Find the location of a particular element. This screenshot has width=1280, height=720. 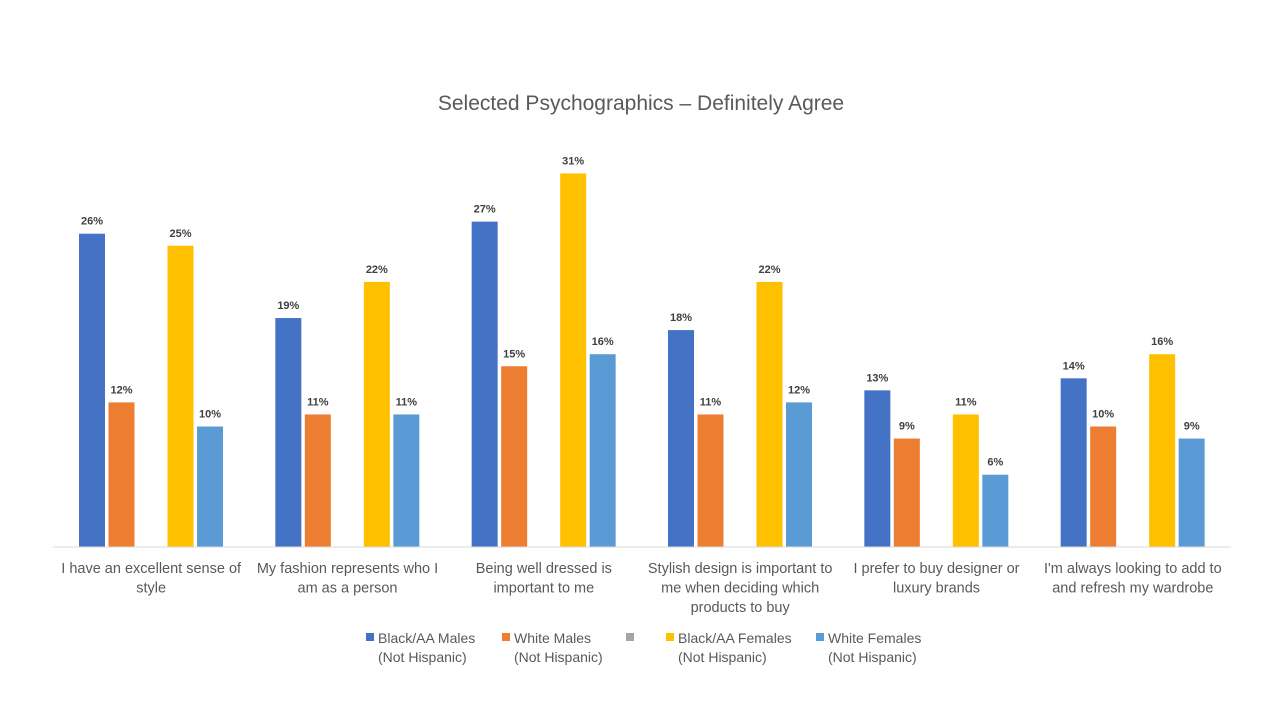

data-label-s1-c0: 12% is located at coordinates (121, 390).